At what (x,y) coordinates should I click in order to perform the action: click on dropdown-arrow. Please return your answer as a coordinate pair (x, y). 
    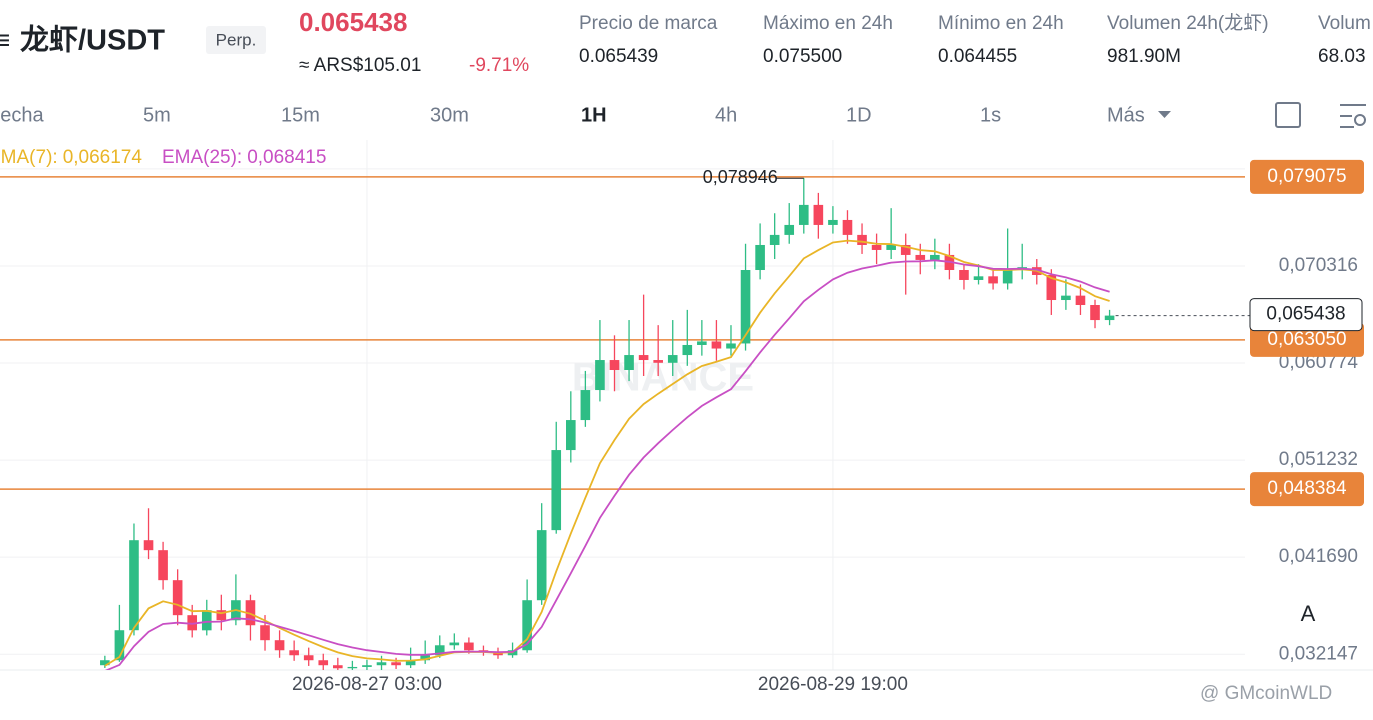
    Looking at the image, I should click on (1164, 114).